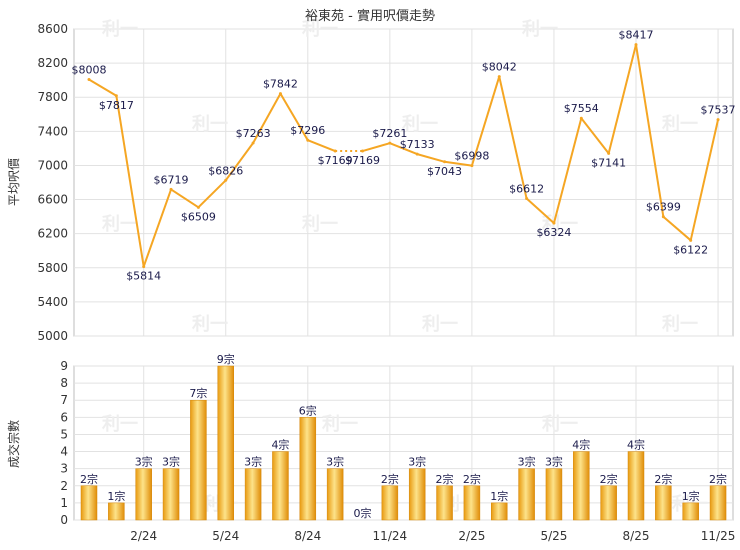 This screenshot has height=550, width=740. I want to click on price-y-tick-label: 7000, so click(52, 165).